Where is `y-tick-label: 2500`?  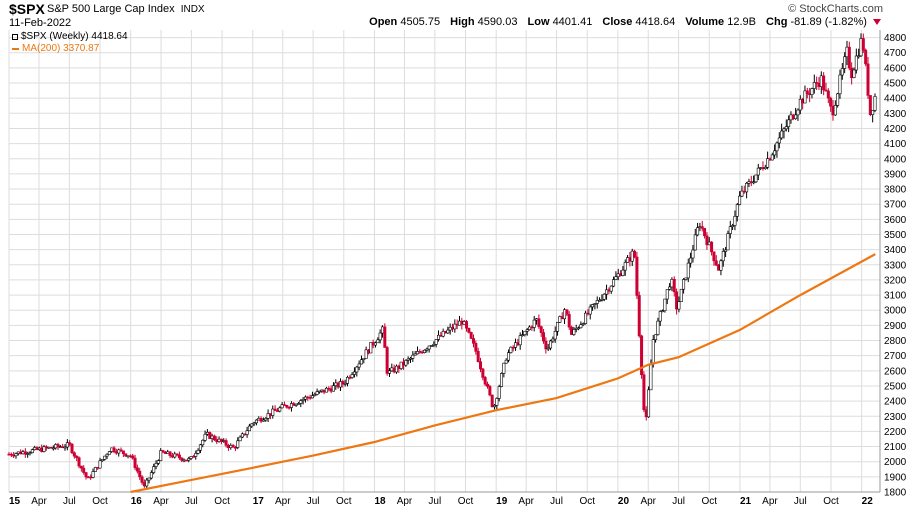 y-tick-label: 2500 is located at coordinates (895, 386).